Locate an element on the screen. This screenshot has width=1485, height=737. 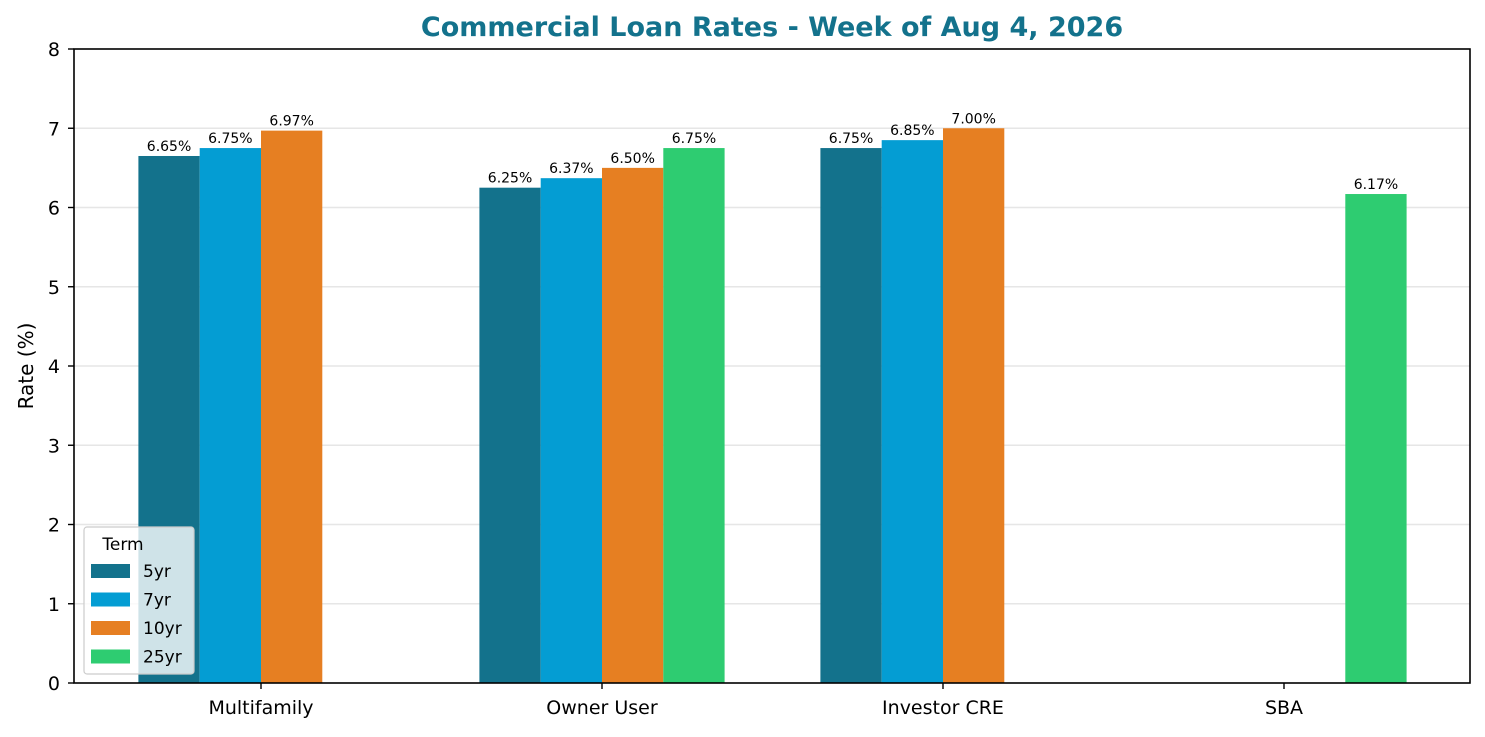
bar-value-label: 6.97% is located at coordinates (291, 122).